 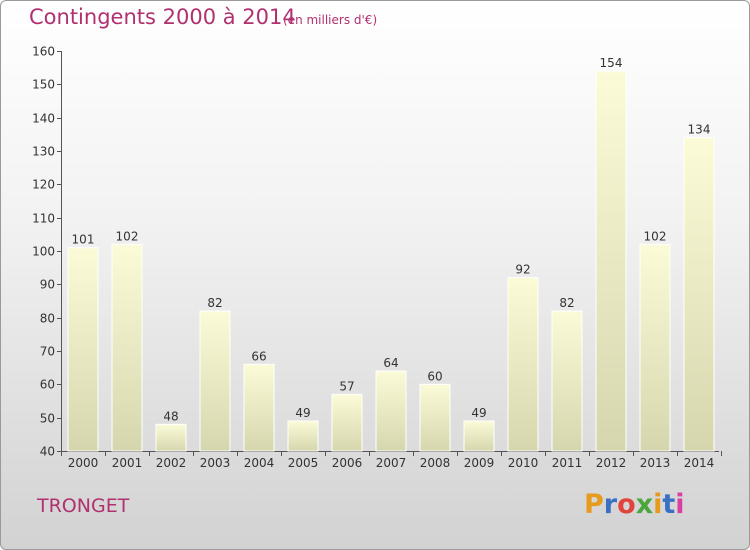 I want to click on data-label-2008: 60, so click(x=434, y=376).